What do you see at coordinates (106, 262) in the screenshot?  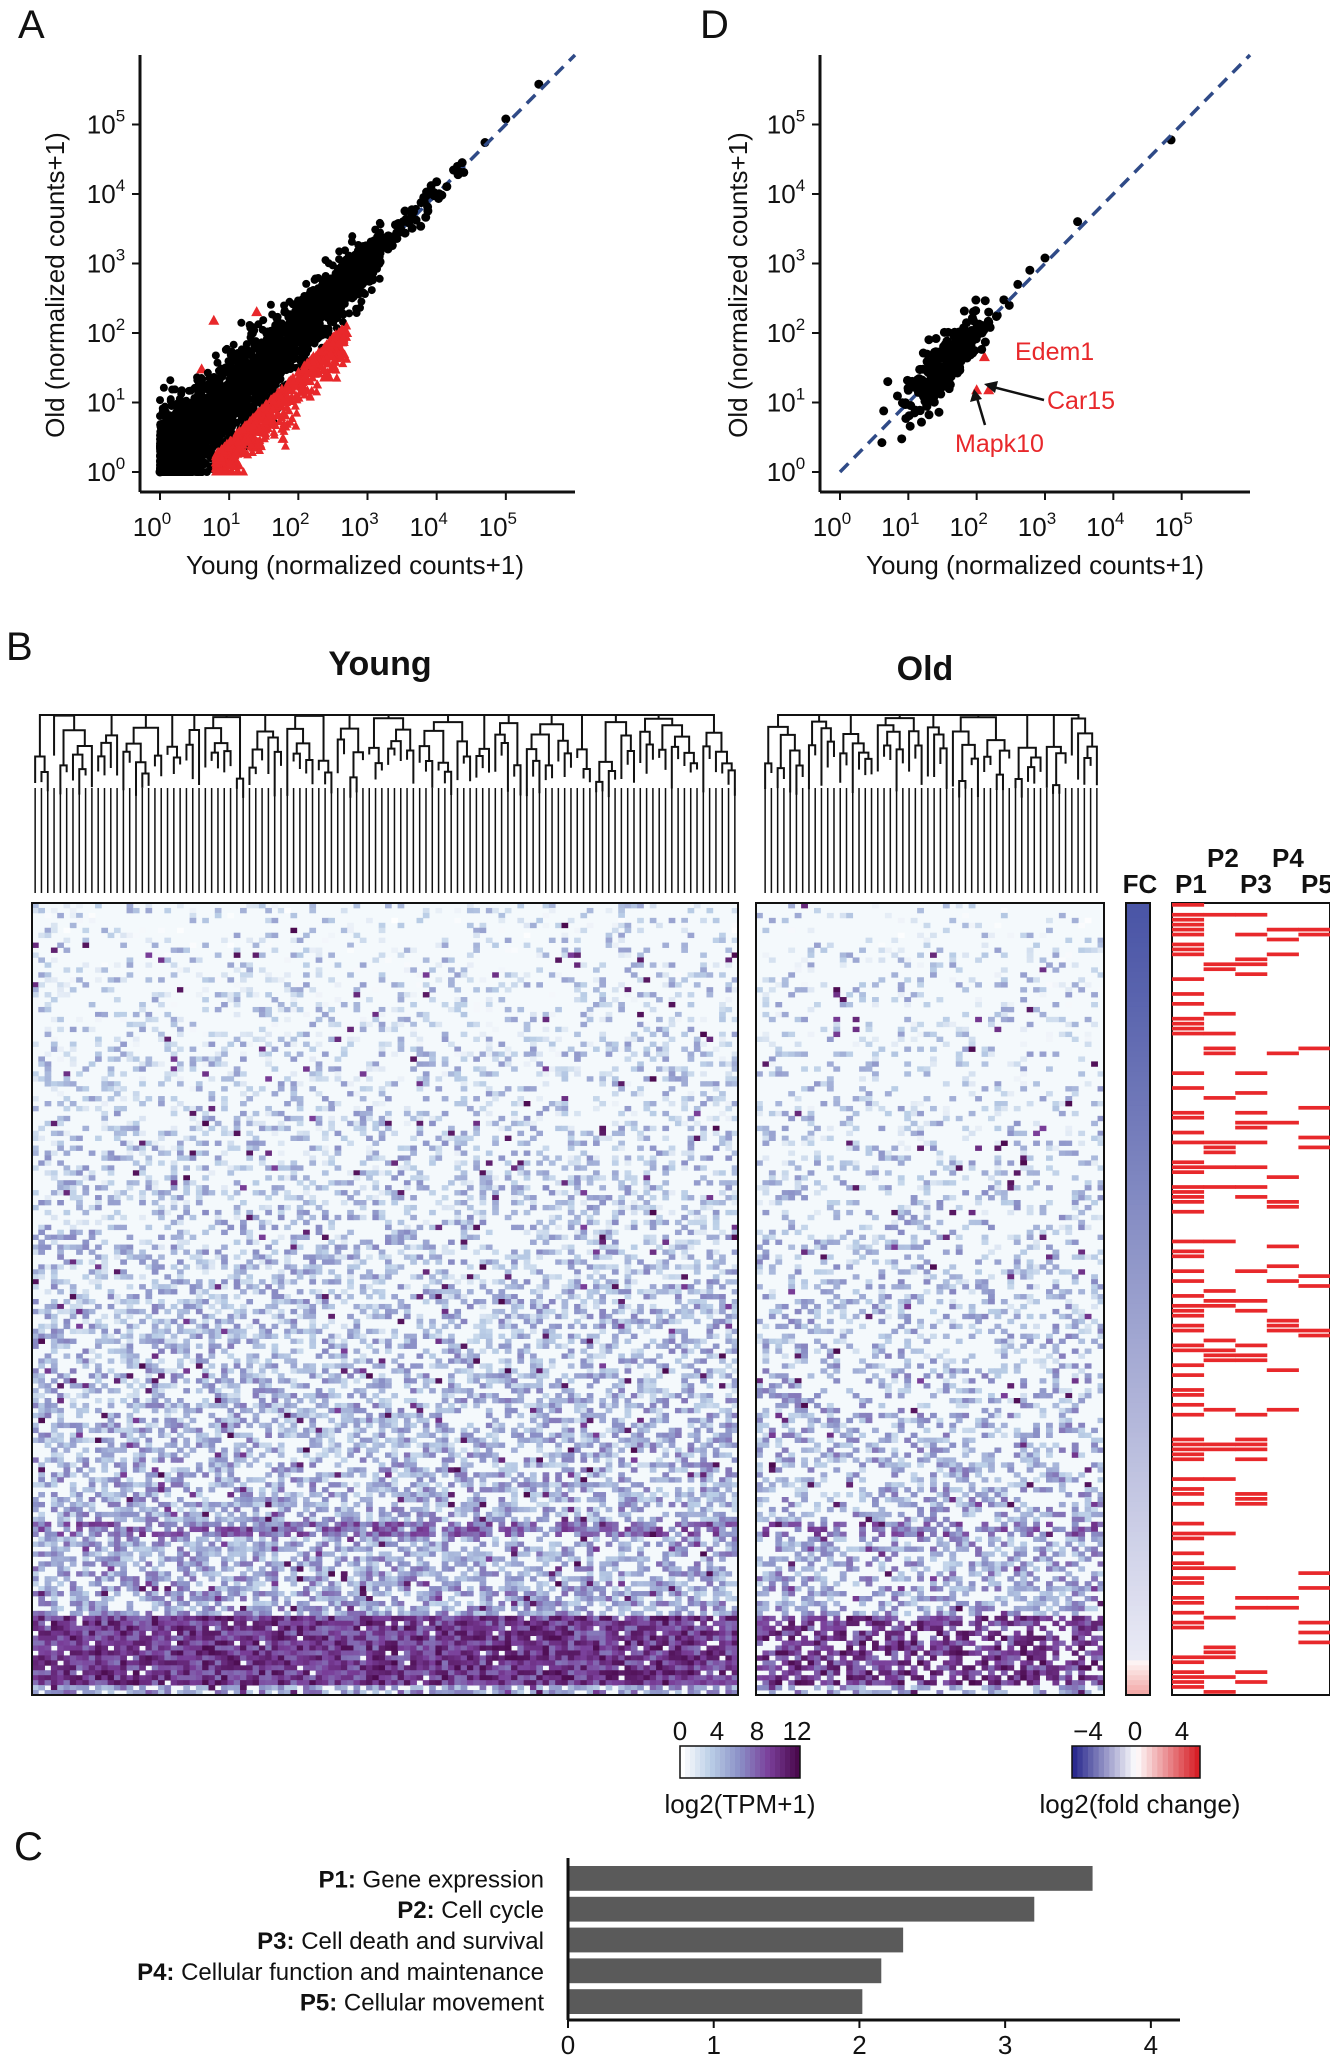 I see `y-tick-label: 10³` at bounding box center [106, 262].